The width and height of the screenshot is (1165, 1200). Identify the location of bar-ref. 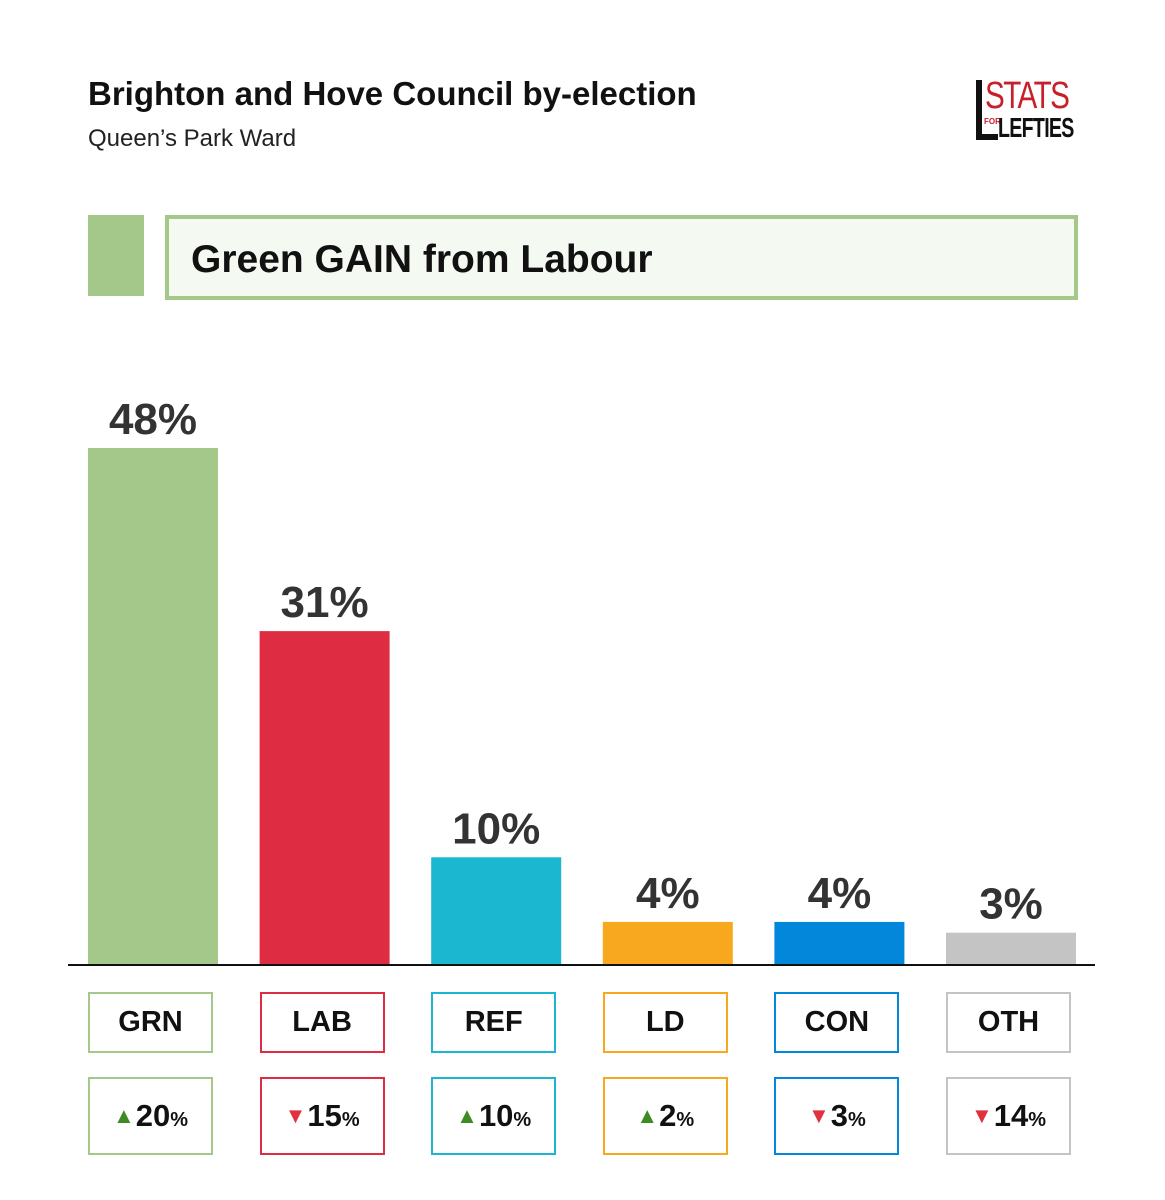
(496, 911).